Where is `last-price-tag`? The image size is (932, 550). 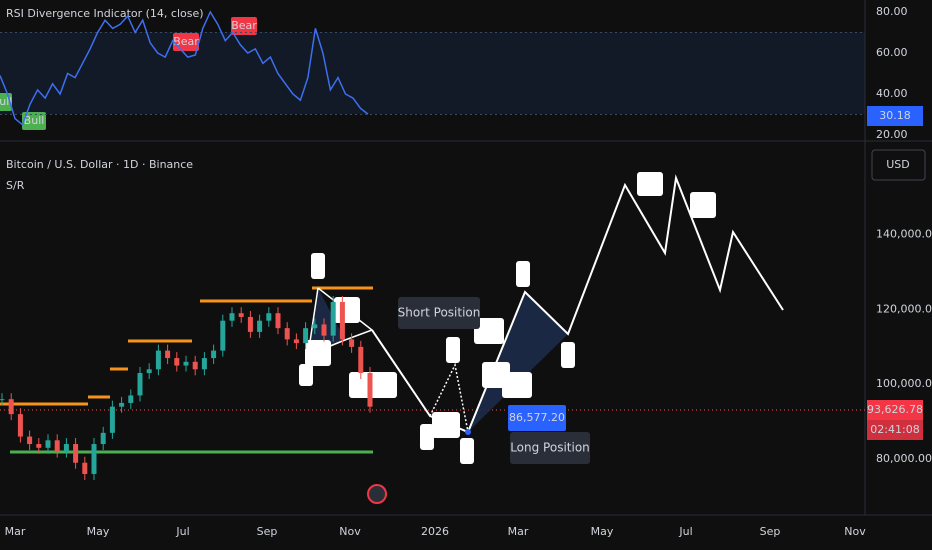 last-price-tag is located at coordinates (895, 410).